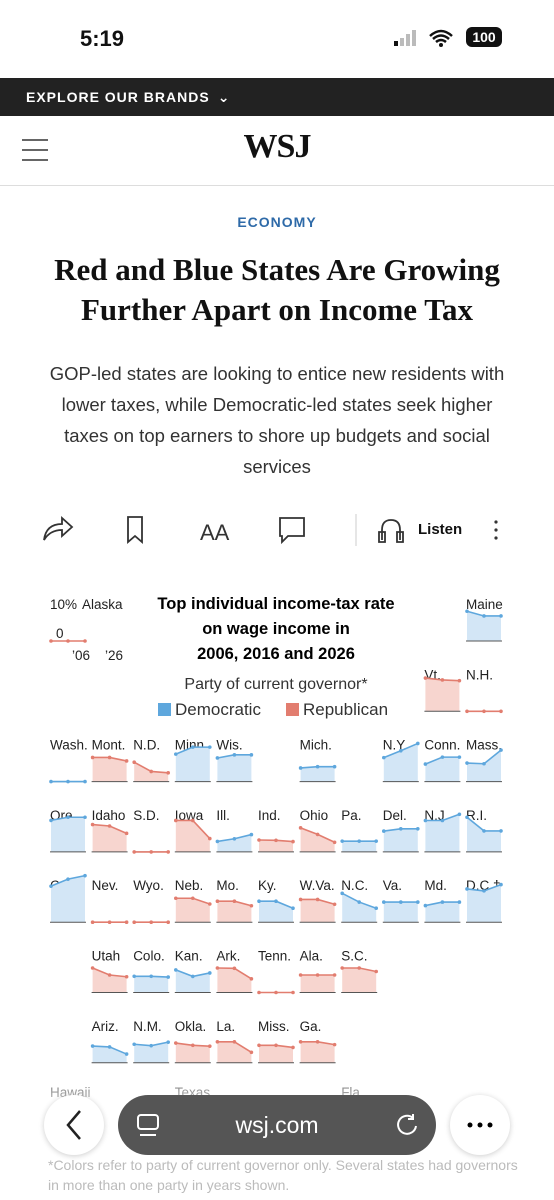 The image size is (554, 1200). What do you see at coordinates (189, 815) in the screenshot?
I see `state-label: Iowa` at bounding box center [189, 815].